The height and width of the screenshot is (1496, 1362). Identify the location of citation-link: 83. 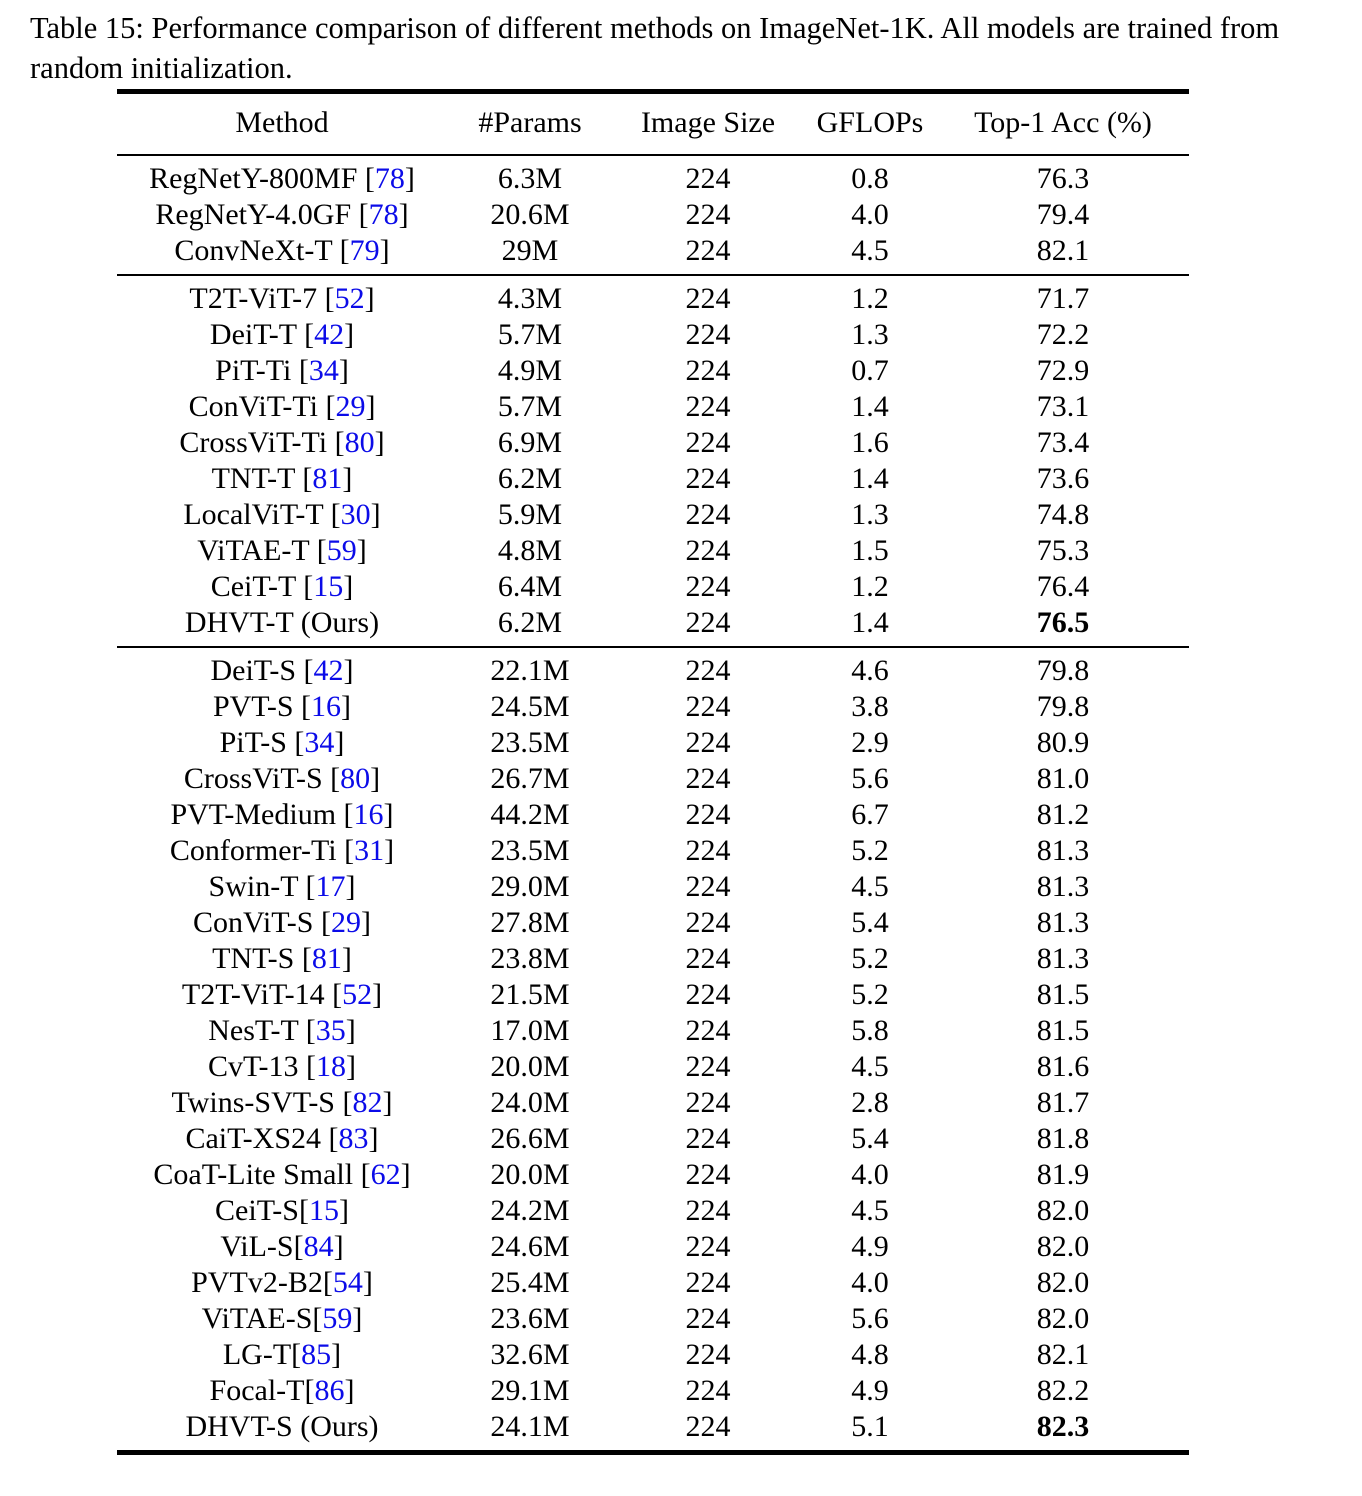
(353, 1138).